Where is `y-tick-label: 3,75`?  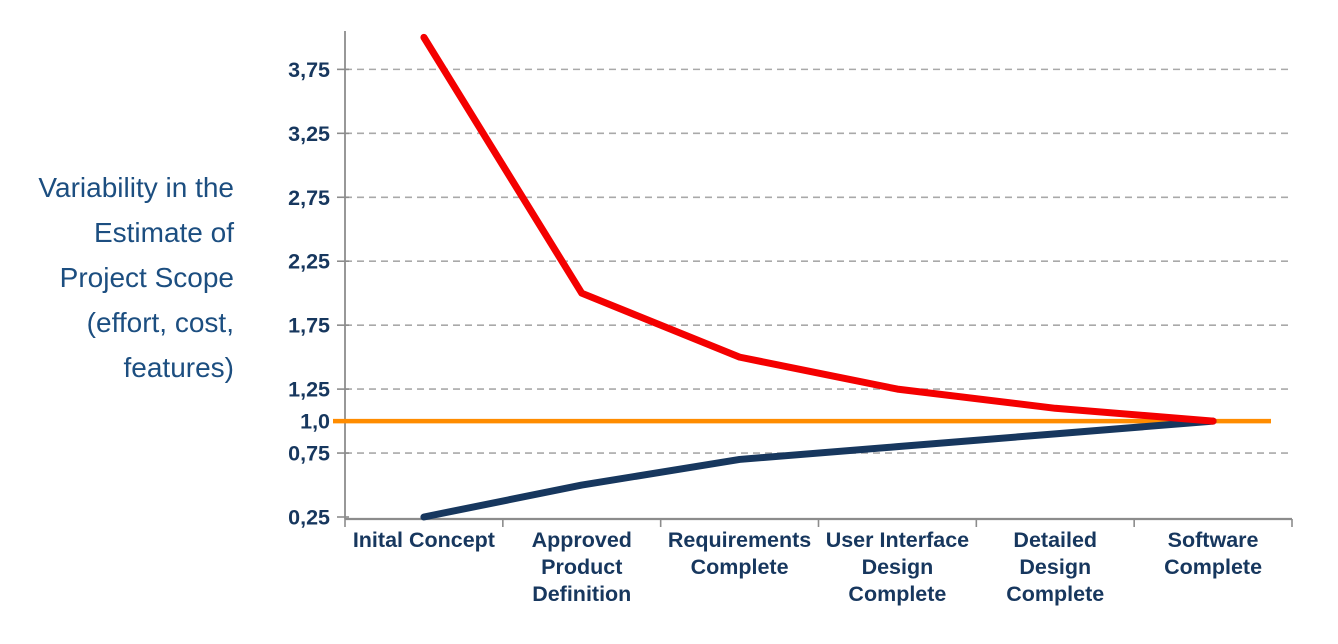 y-tick-label: 3,75 is located at coordinates (309, 70).